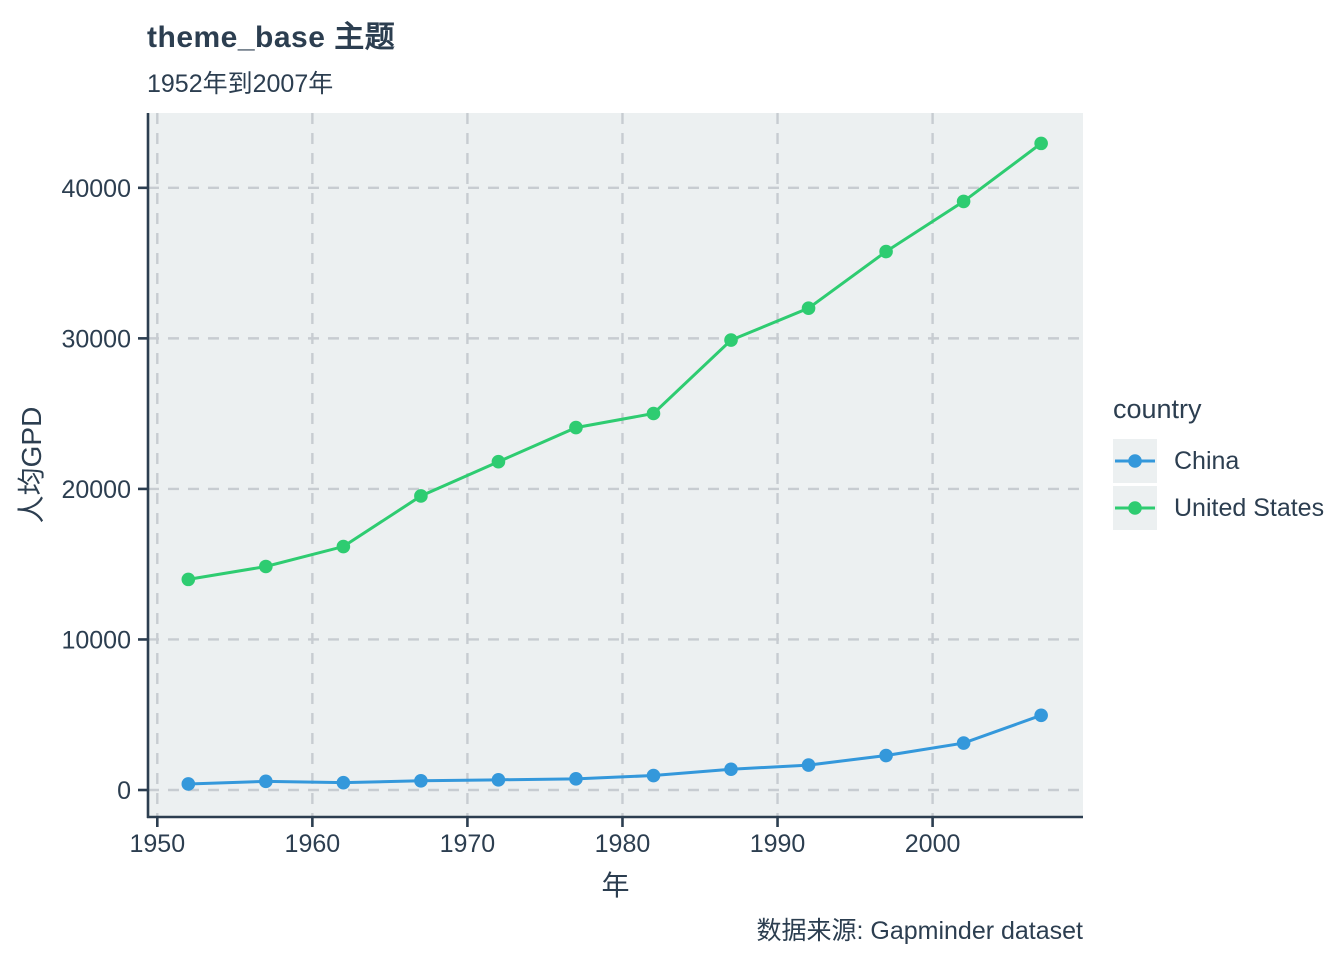 The width and height of the screenshot is (1344, 960). What do you see at coordinates (1218, 484) in the screenshot?
I see `legend-items: China United States` at bounding box center [1218, 484].